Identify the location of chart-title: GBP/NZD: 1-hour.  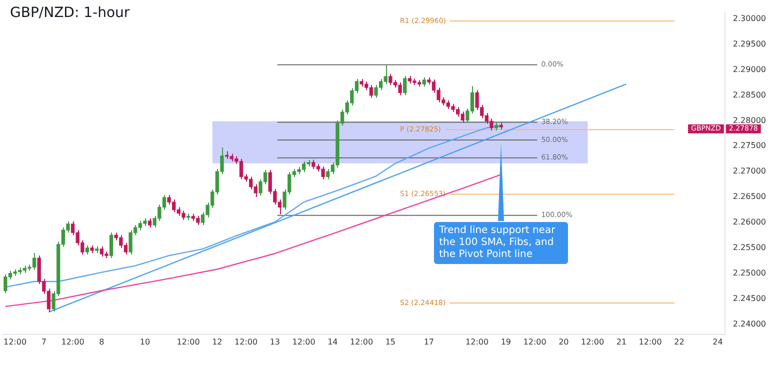
(70, 13).